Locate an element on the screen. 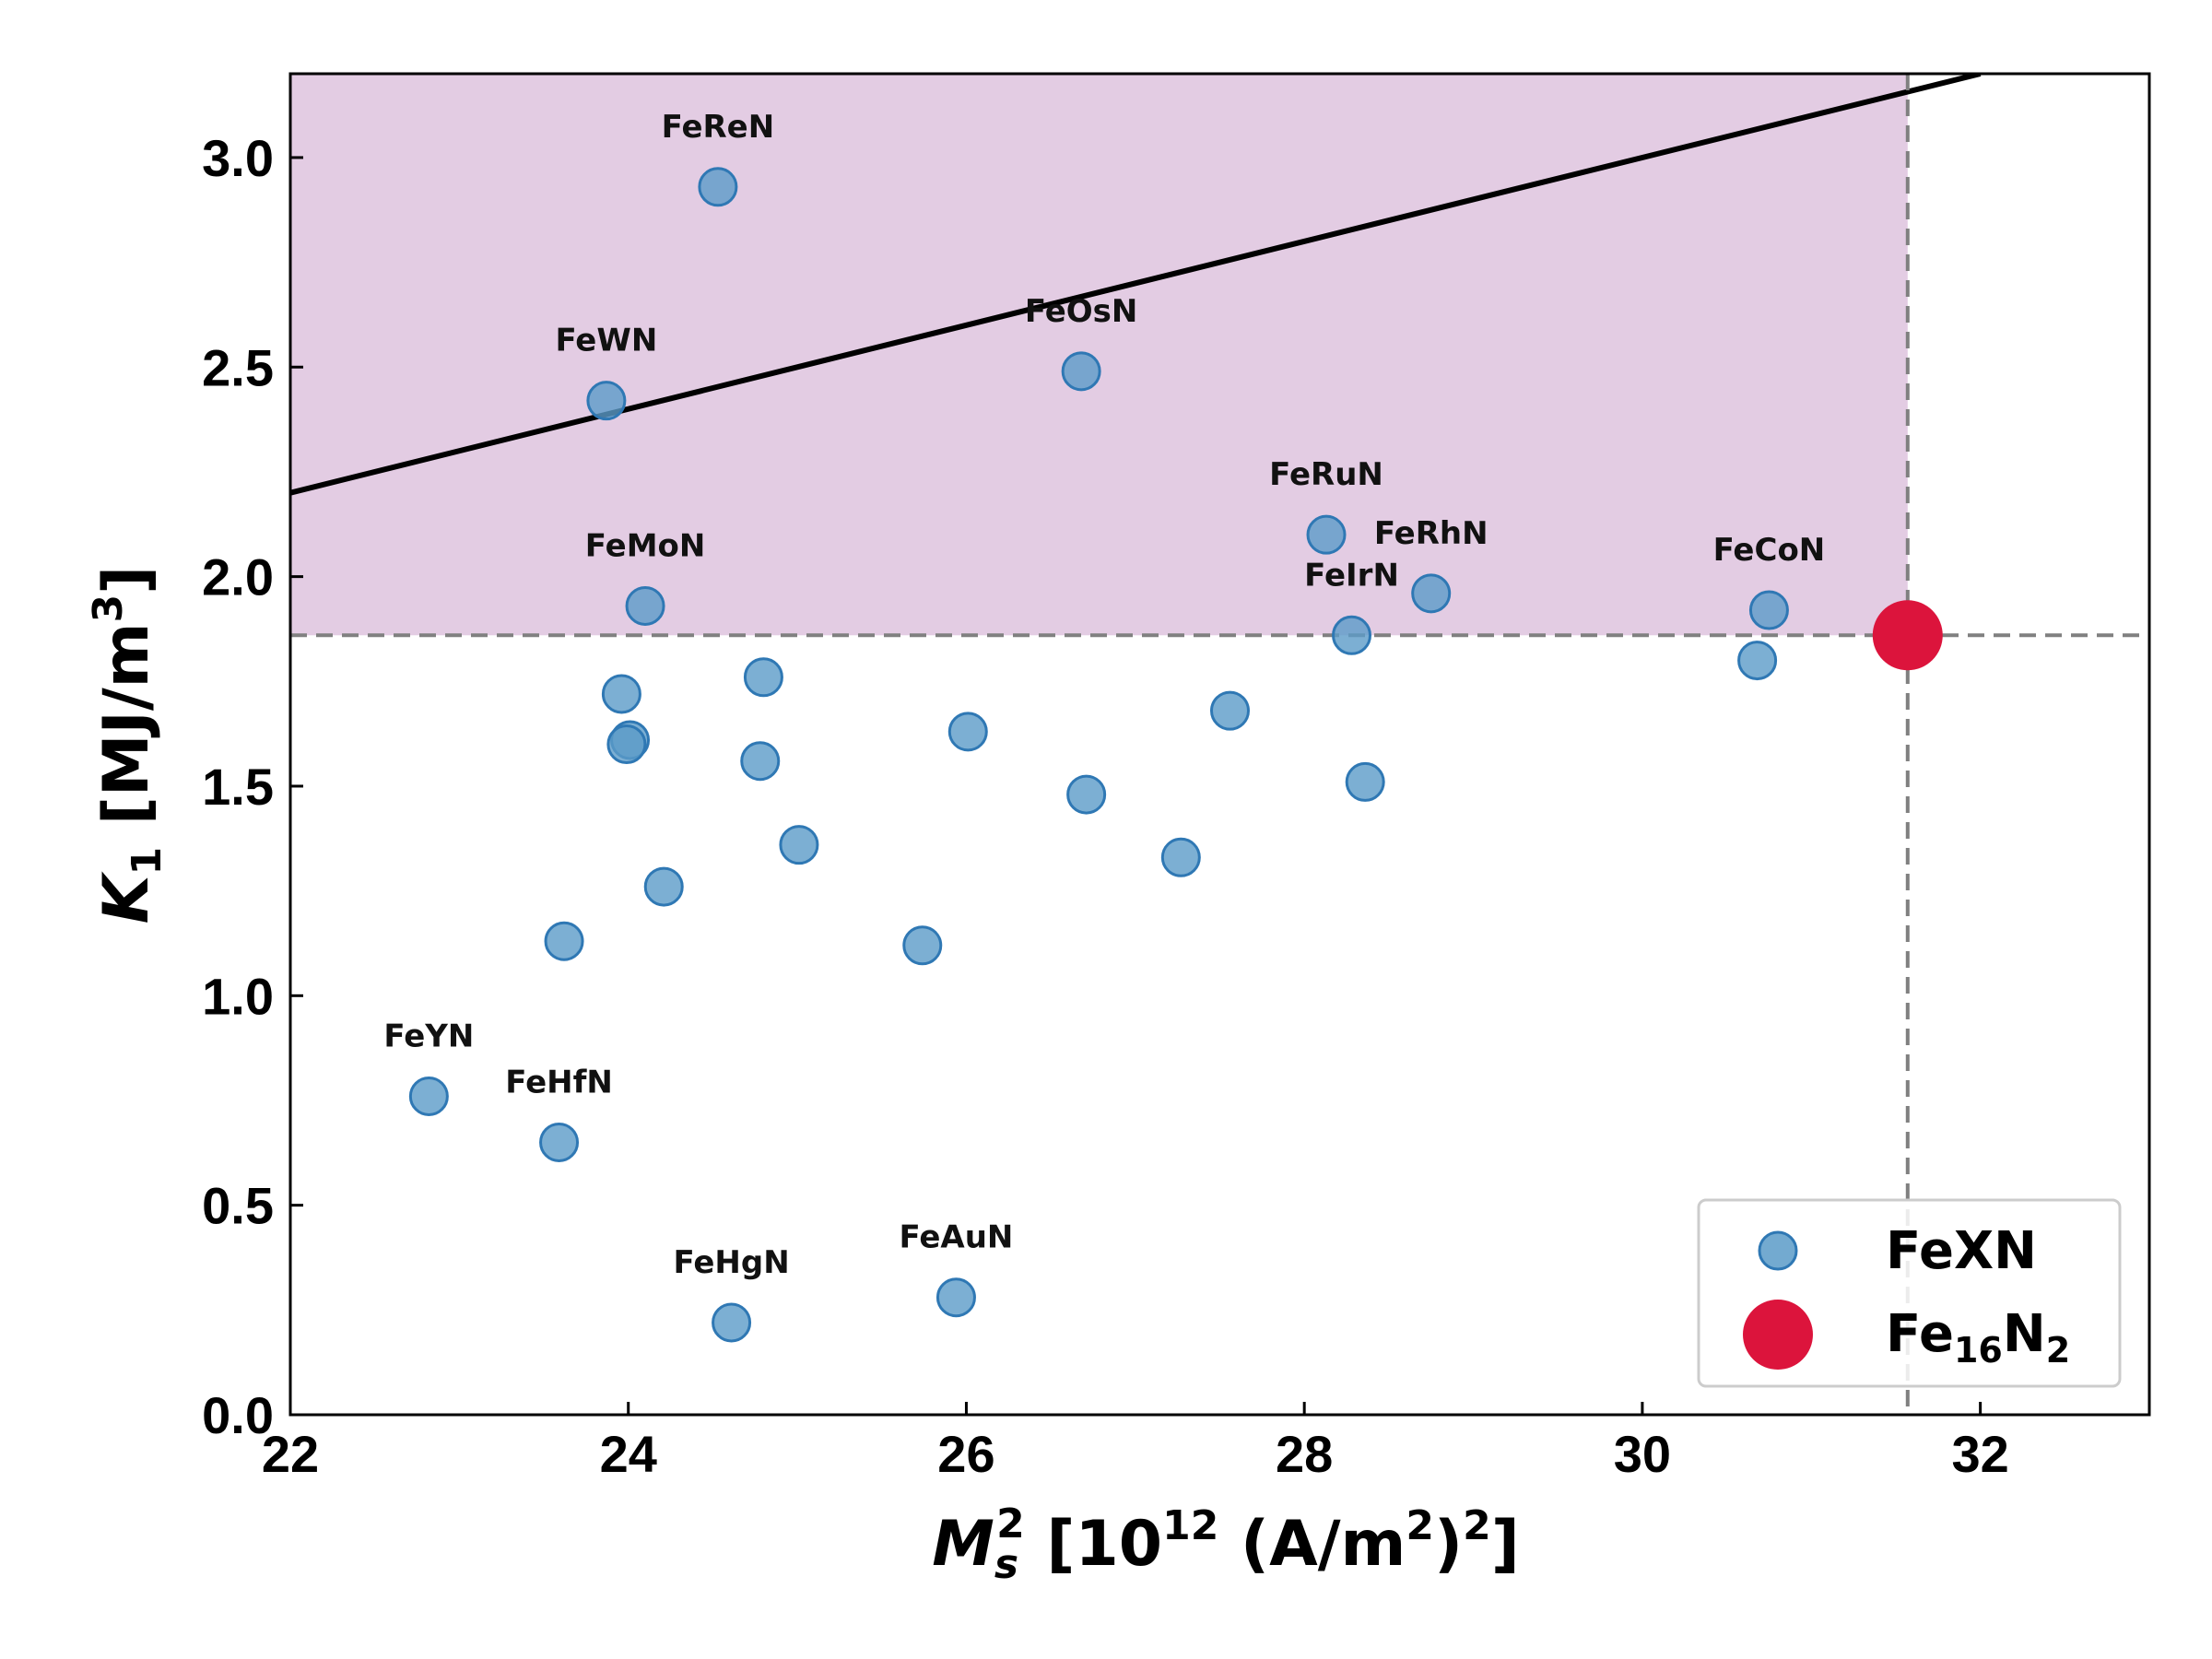  x-tick-label: 30 is located at coordinates (1642, 1454).